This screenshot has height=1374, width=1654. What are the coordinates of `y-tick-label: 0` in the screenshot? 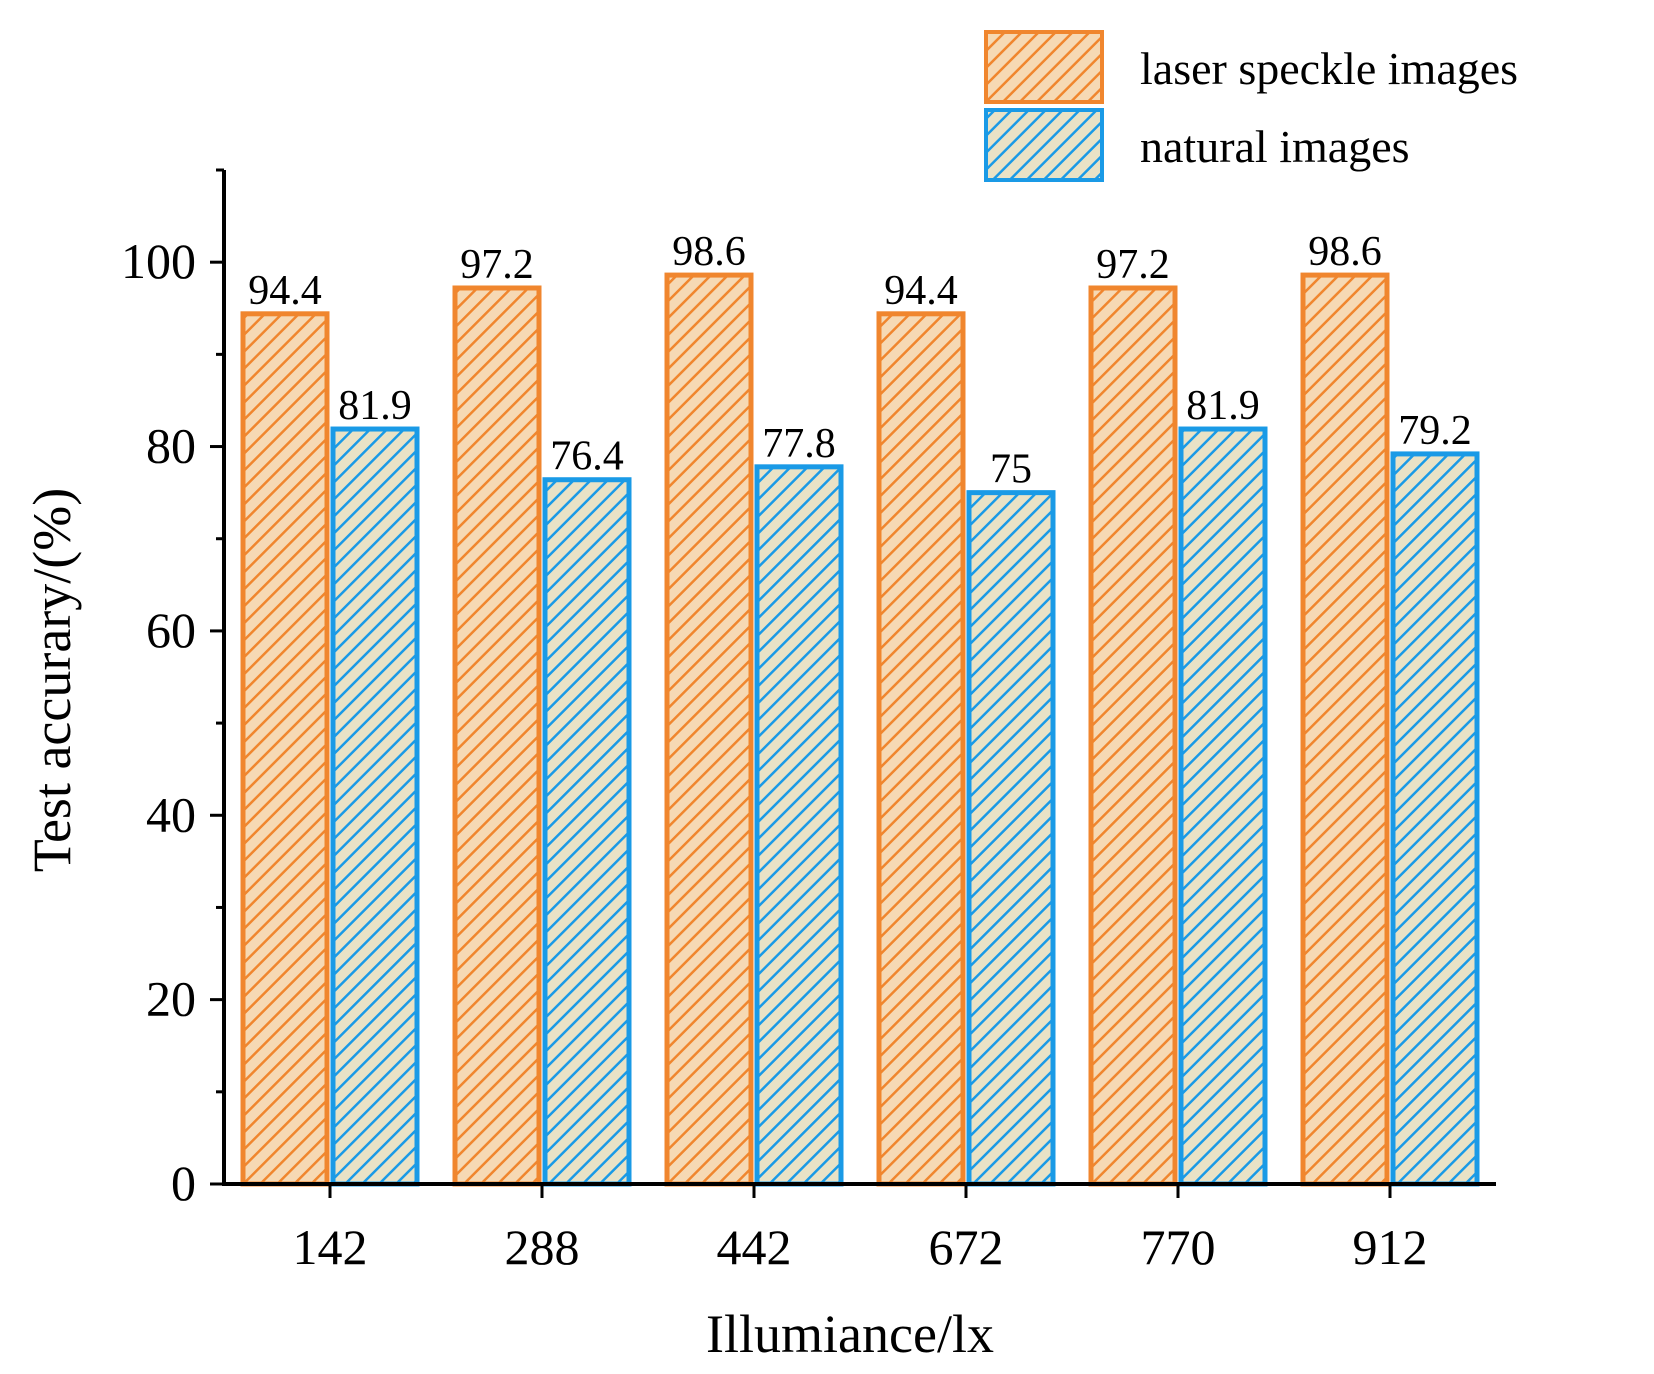 It's located at (183, 1183).